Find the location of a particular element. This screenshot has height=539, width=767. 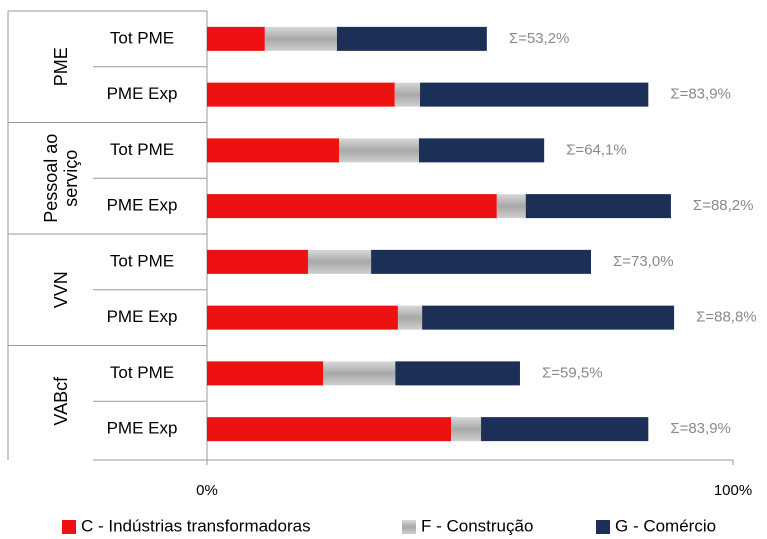

total-label: Σ=73,0% is located at coordinates (643, 261).